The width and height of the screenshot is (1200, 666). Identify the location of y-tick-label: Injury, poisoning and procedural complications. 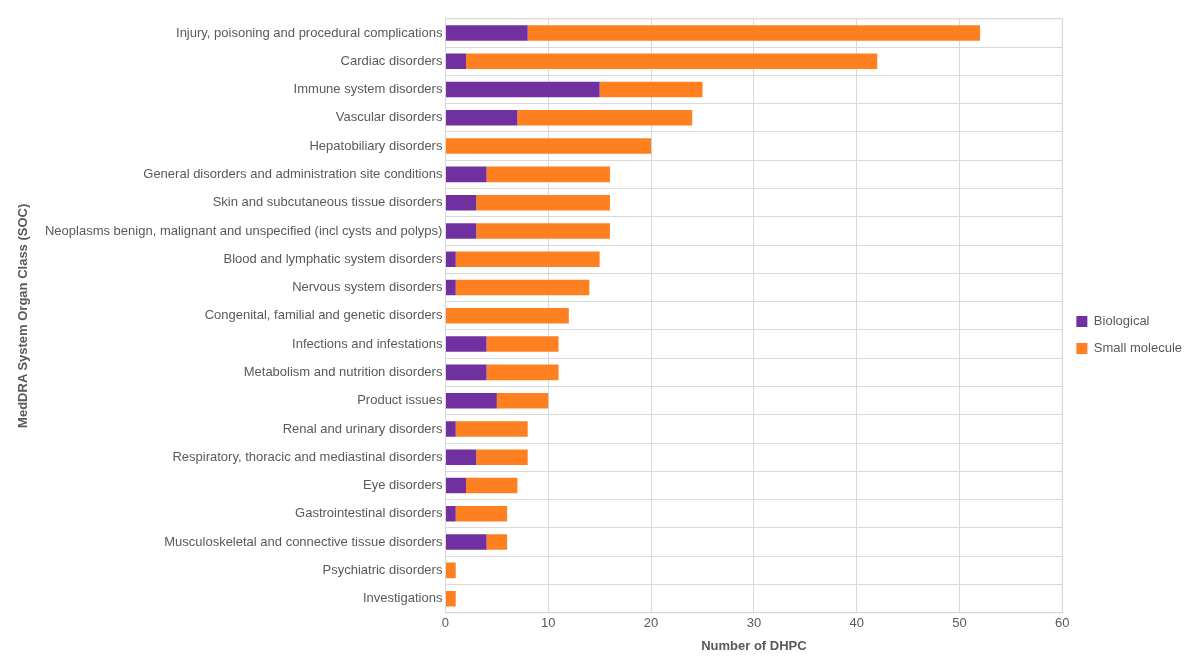
(309, 32).